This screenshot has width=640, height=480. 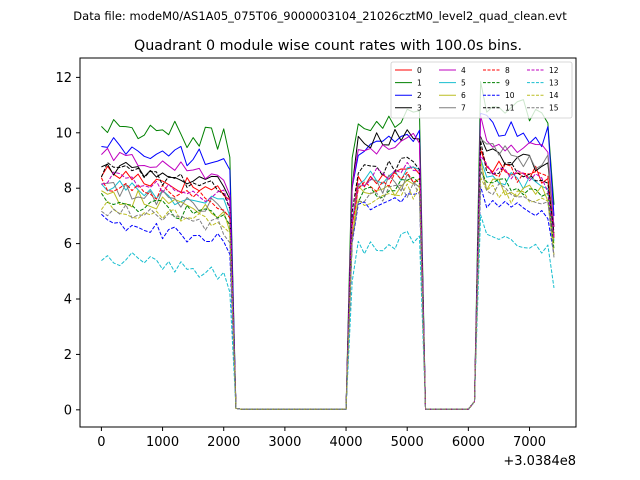 I want to click on y-axis: 0 2 4 6 8 10 12, so click(x=67, y=244).